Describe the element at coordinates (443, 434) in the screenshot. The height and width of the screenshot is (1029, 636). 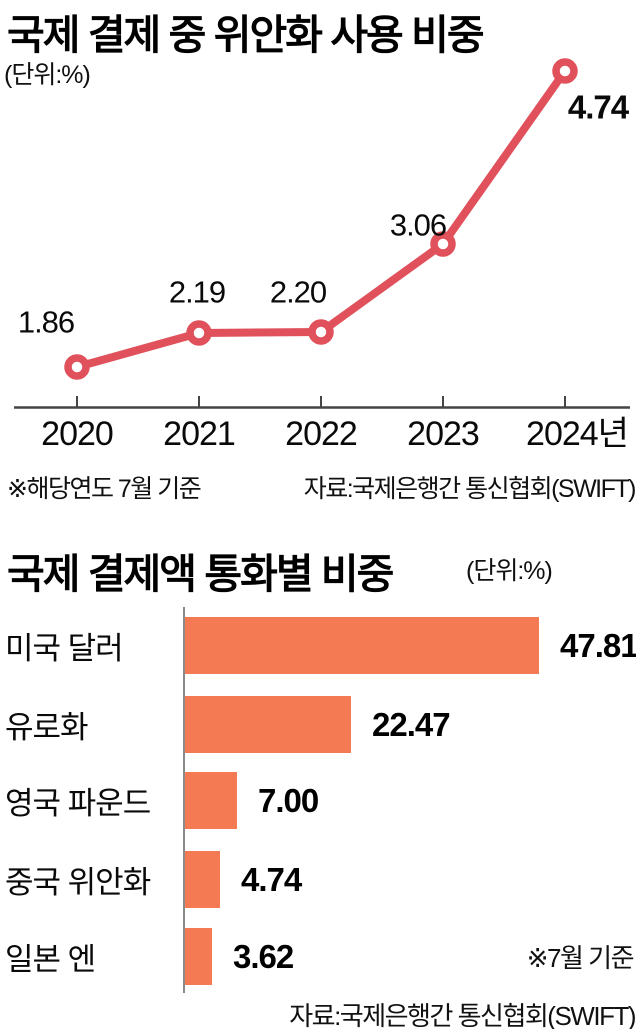
I see `x-axis-label: 2023` at that location.